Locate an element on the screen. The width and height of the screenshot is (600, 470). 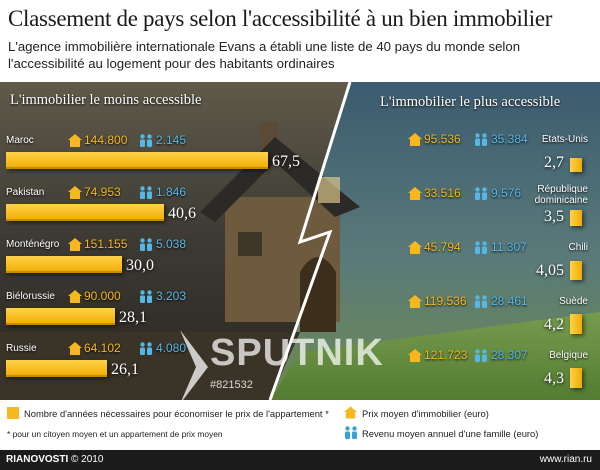
legend-income-label: Revenu moyen annuel d'une famille (euro) is located at coordinates (450, 433).